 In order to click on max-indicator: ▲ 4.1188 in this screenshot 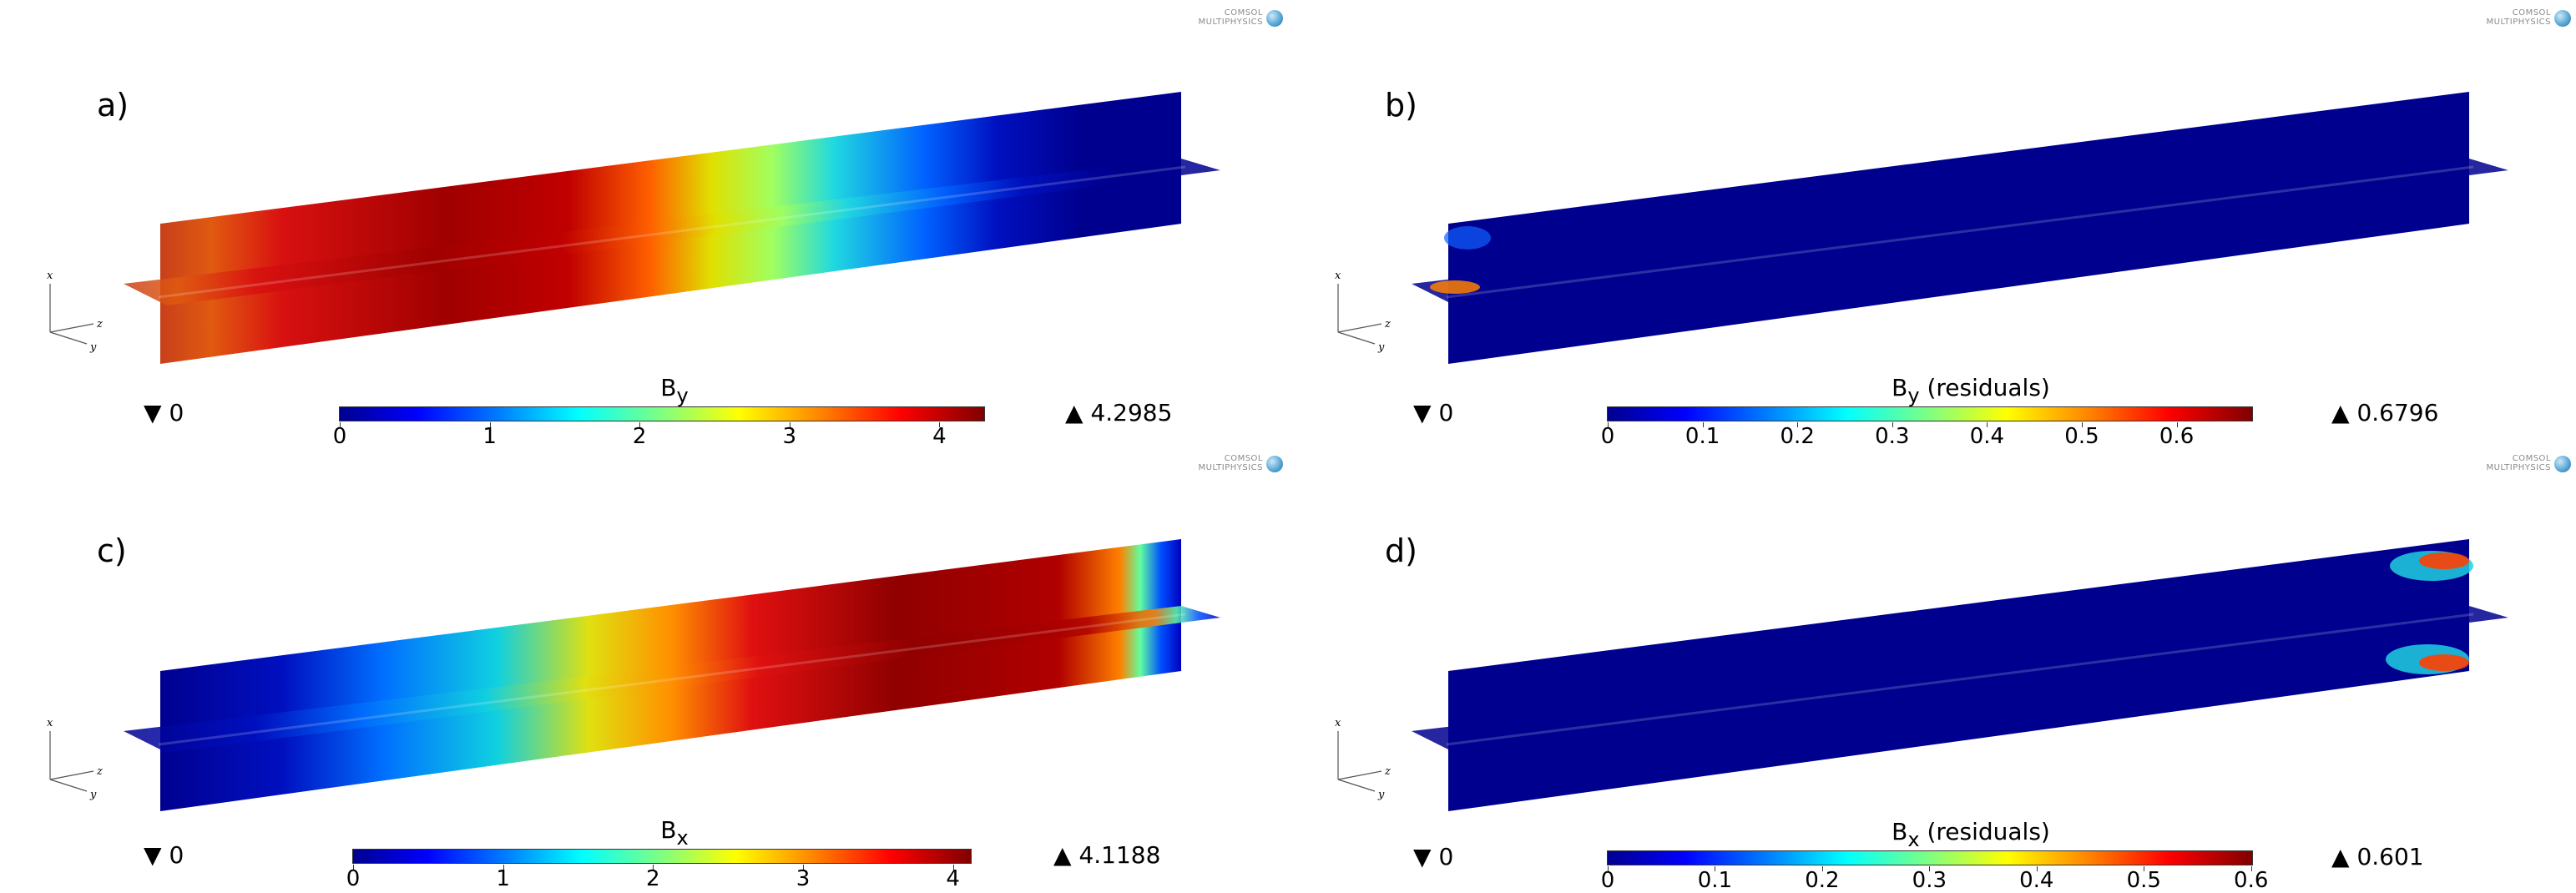, I will do `click(1106, 855)`.